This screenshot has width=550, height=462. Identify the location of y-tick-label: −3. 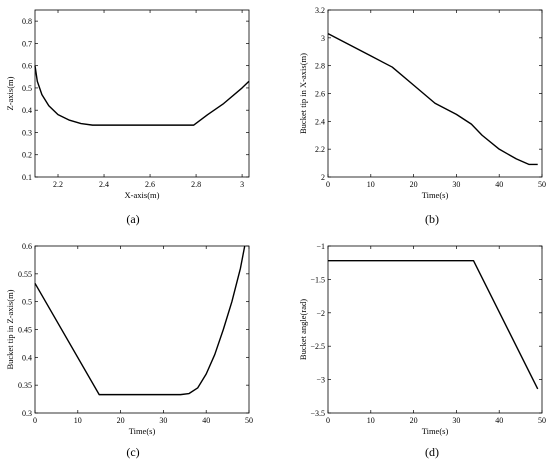
(320, 380).